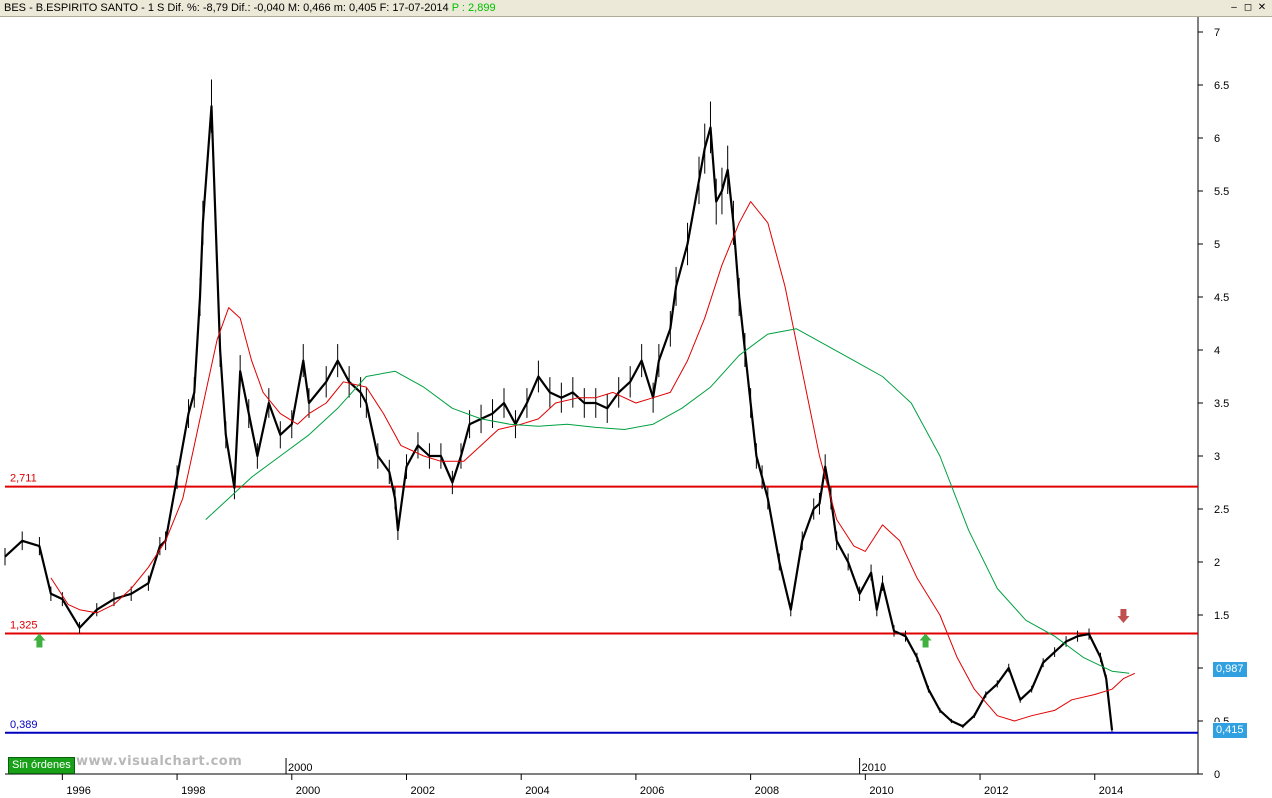  What do you see at coordinates (300, 768) in the screenshot?
I see `decade-label: 2000` at bounding box center [300, 768].